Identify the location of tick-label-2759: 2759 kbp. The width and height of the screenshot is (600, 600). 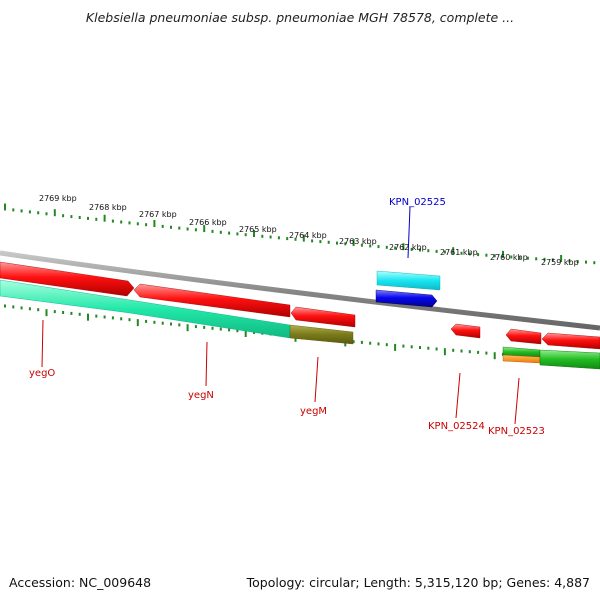
(560, 262).